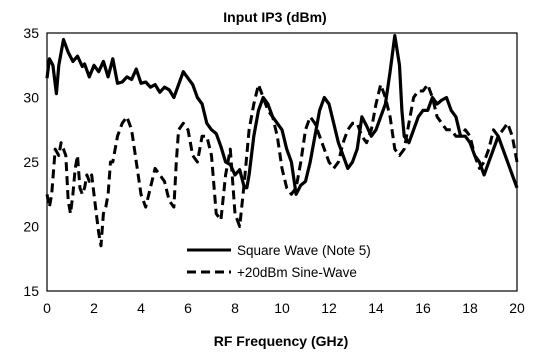  I want to click on x-axis-title: RF Frequency (GHz), so click(281, 341).